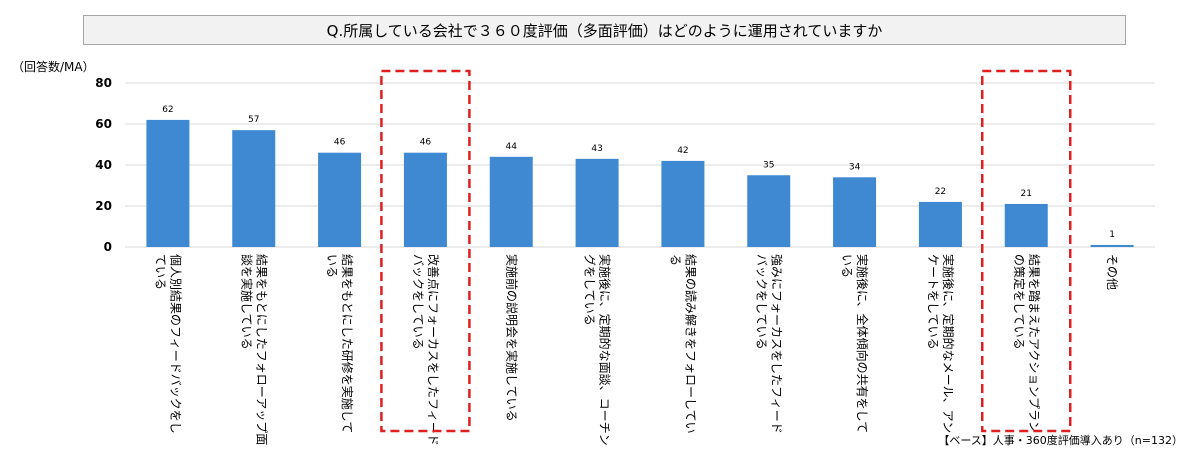  I want to click on data-label-6: 42, so click(682, 151).